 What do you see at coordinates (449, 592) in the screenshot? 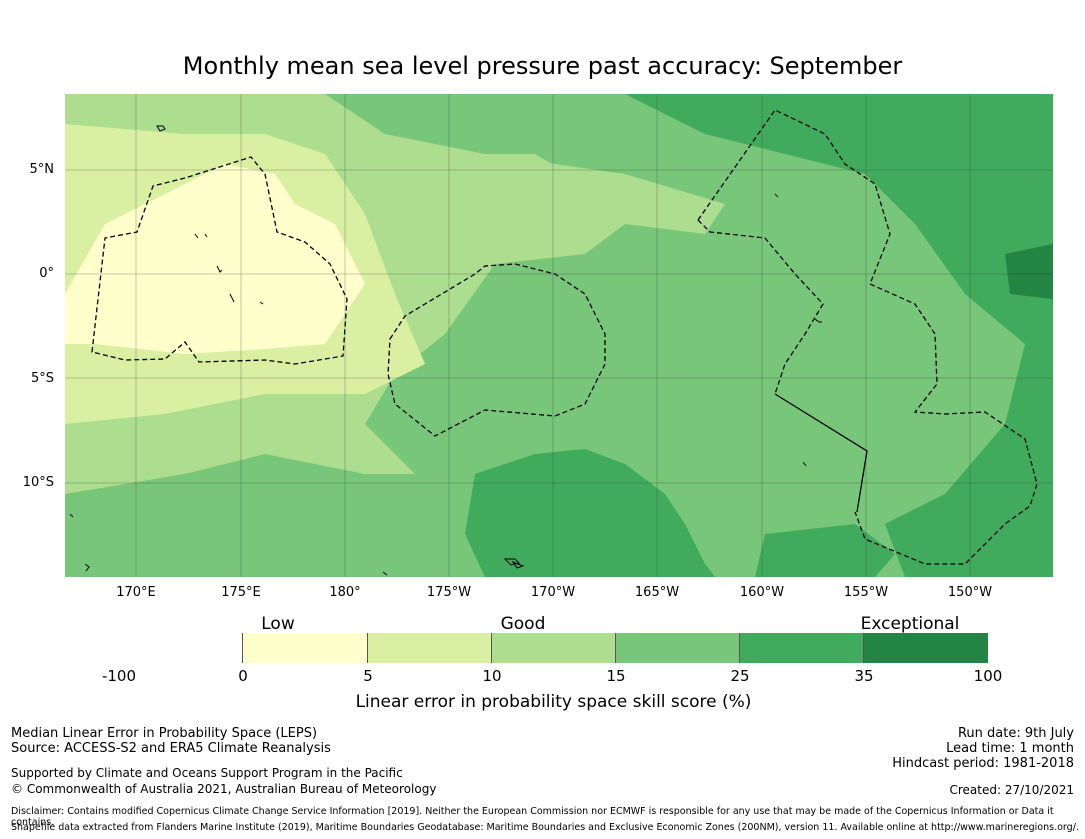
I see `lon-label-175w: 175°W` at bounding box center [449, 592].